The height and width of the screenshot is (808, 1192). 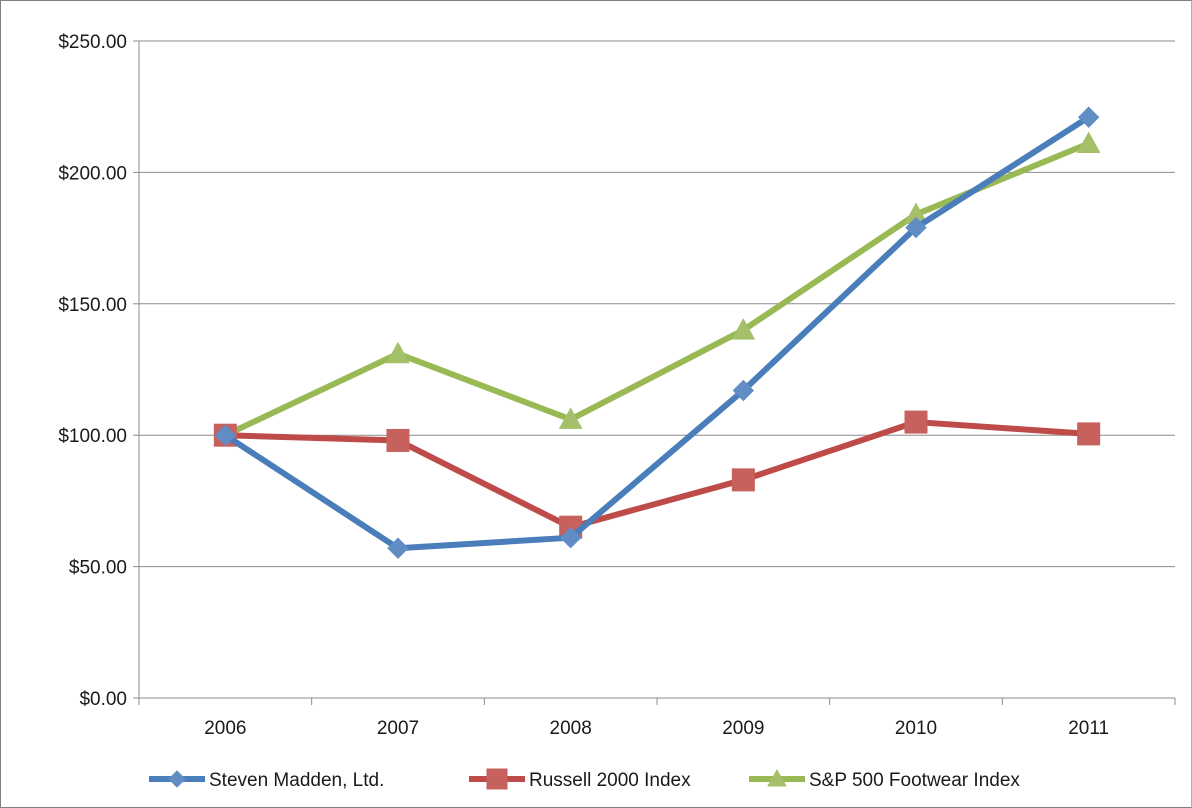 I want to click on x-tick-label: 2006, so click(x=225, y=728).